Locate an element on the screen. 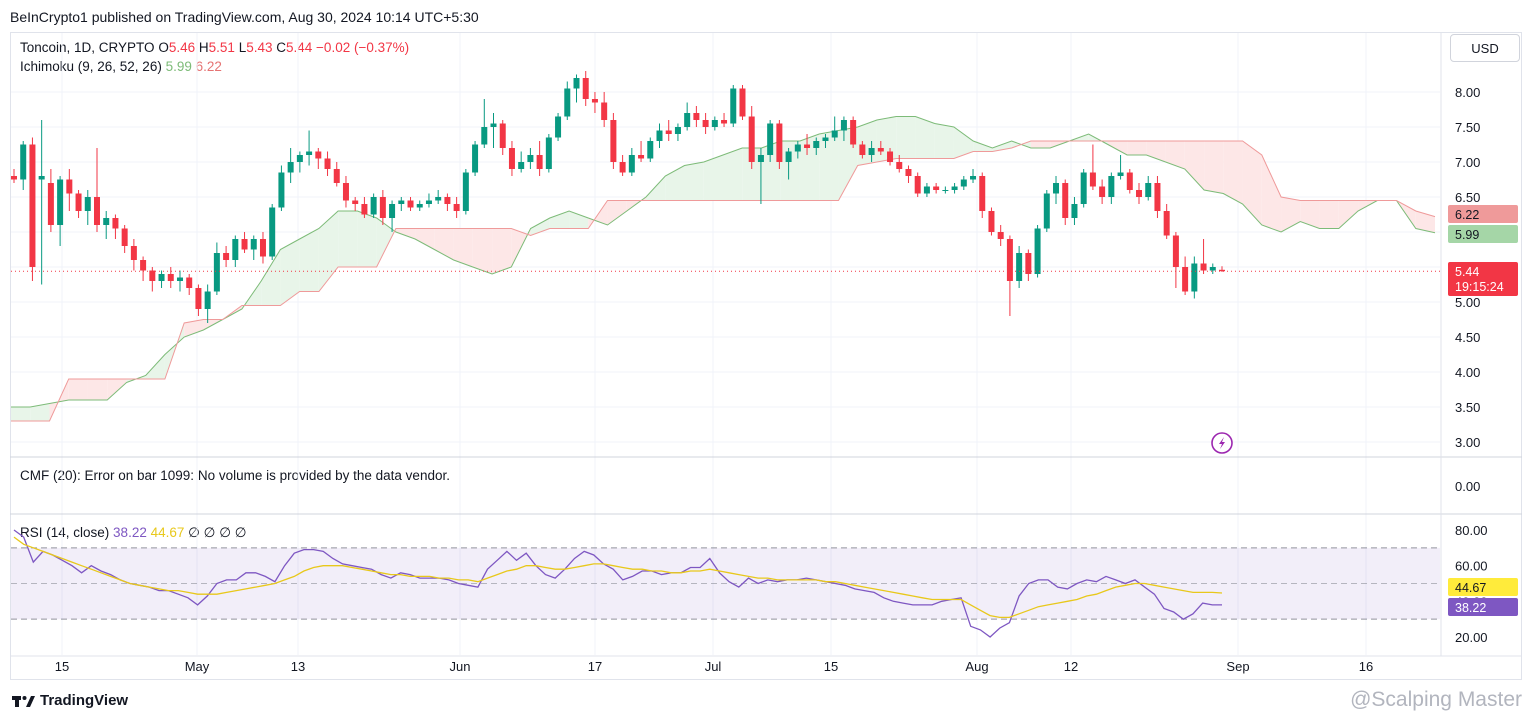  rsi-badge-bg is located at coordinates (1483, 607).